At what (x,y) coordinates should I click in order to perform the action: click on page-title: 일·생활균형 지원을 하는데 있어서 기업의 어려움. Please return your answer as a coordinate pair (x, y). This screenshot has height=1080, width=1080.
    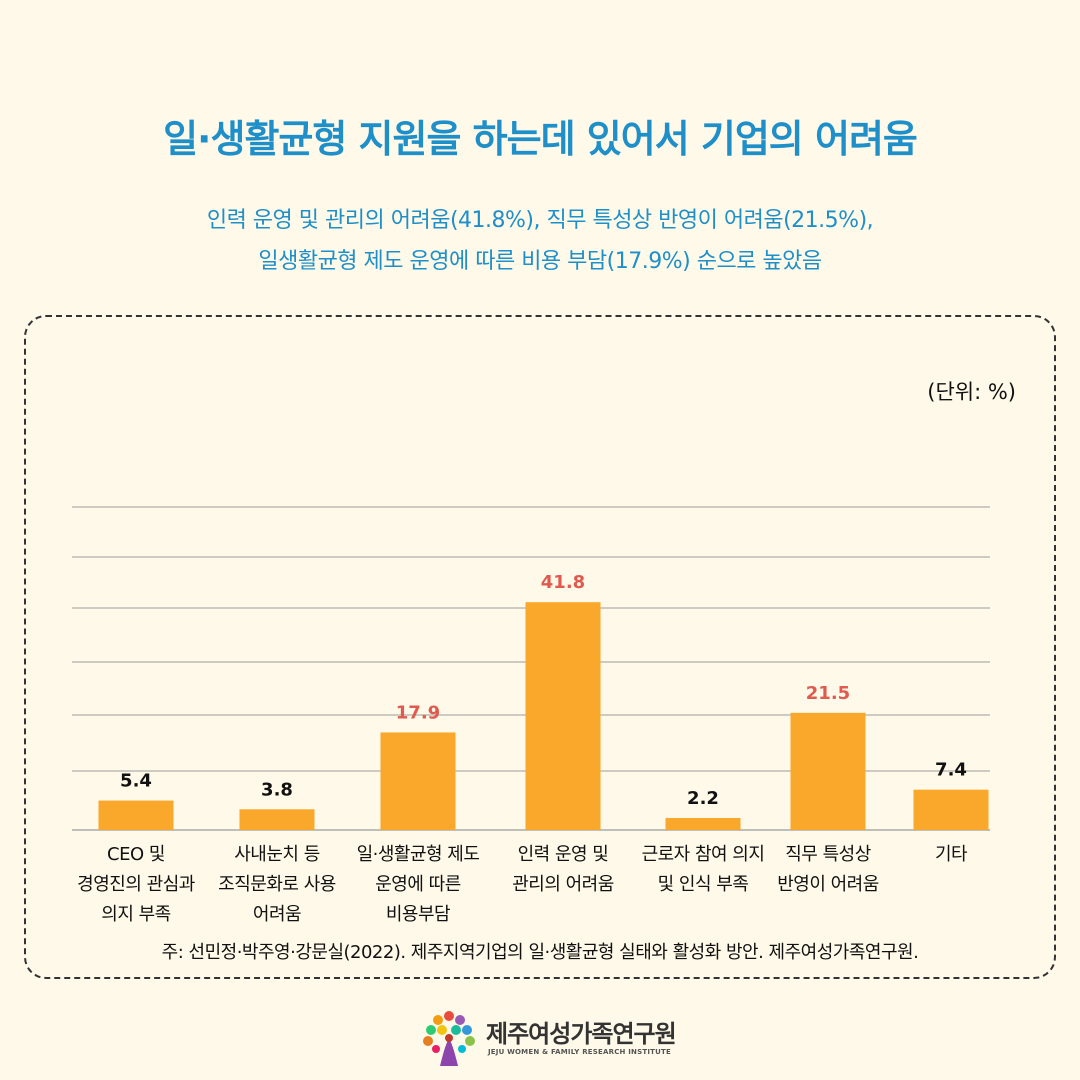
    Looking at the image, I should click on (540, 139).